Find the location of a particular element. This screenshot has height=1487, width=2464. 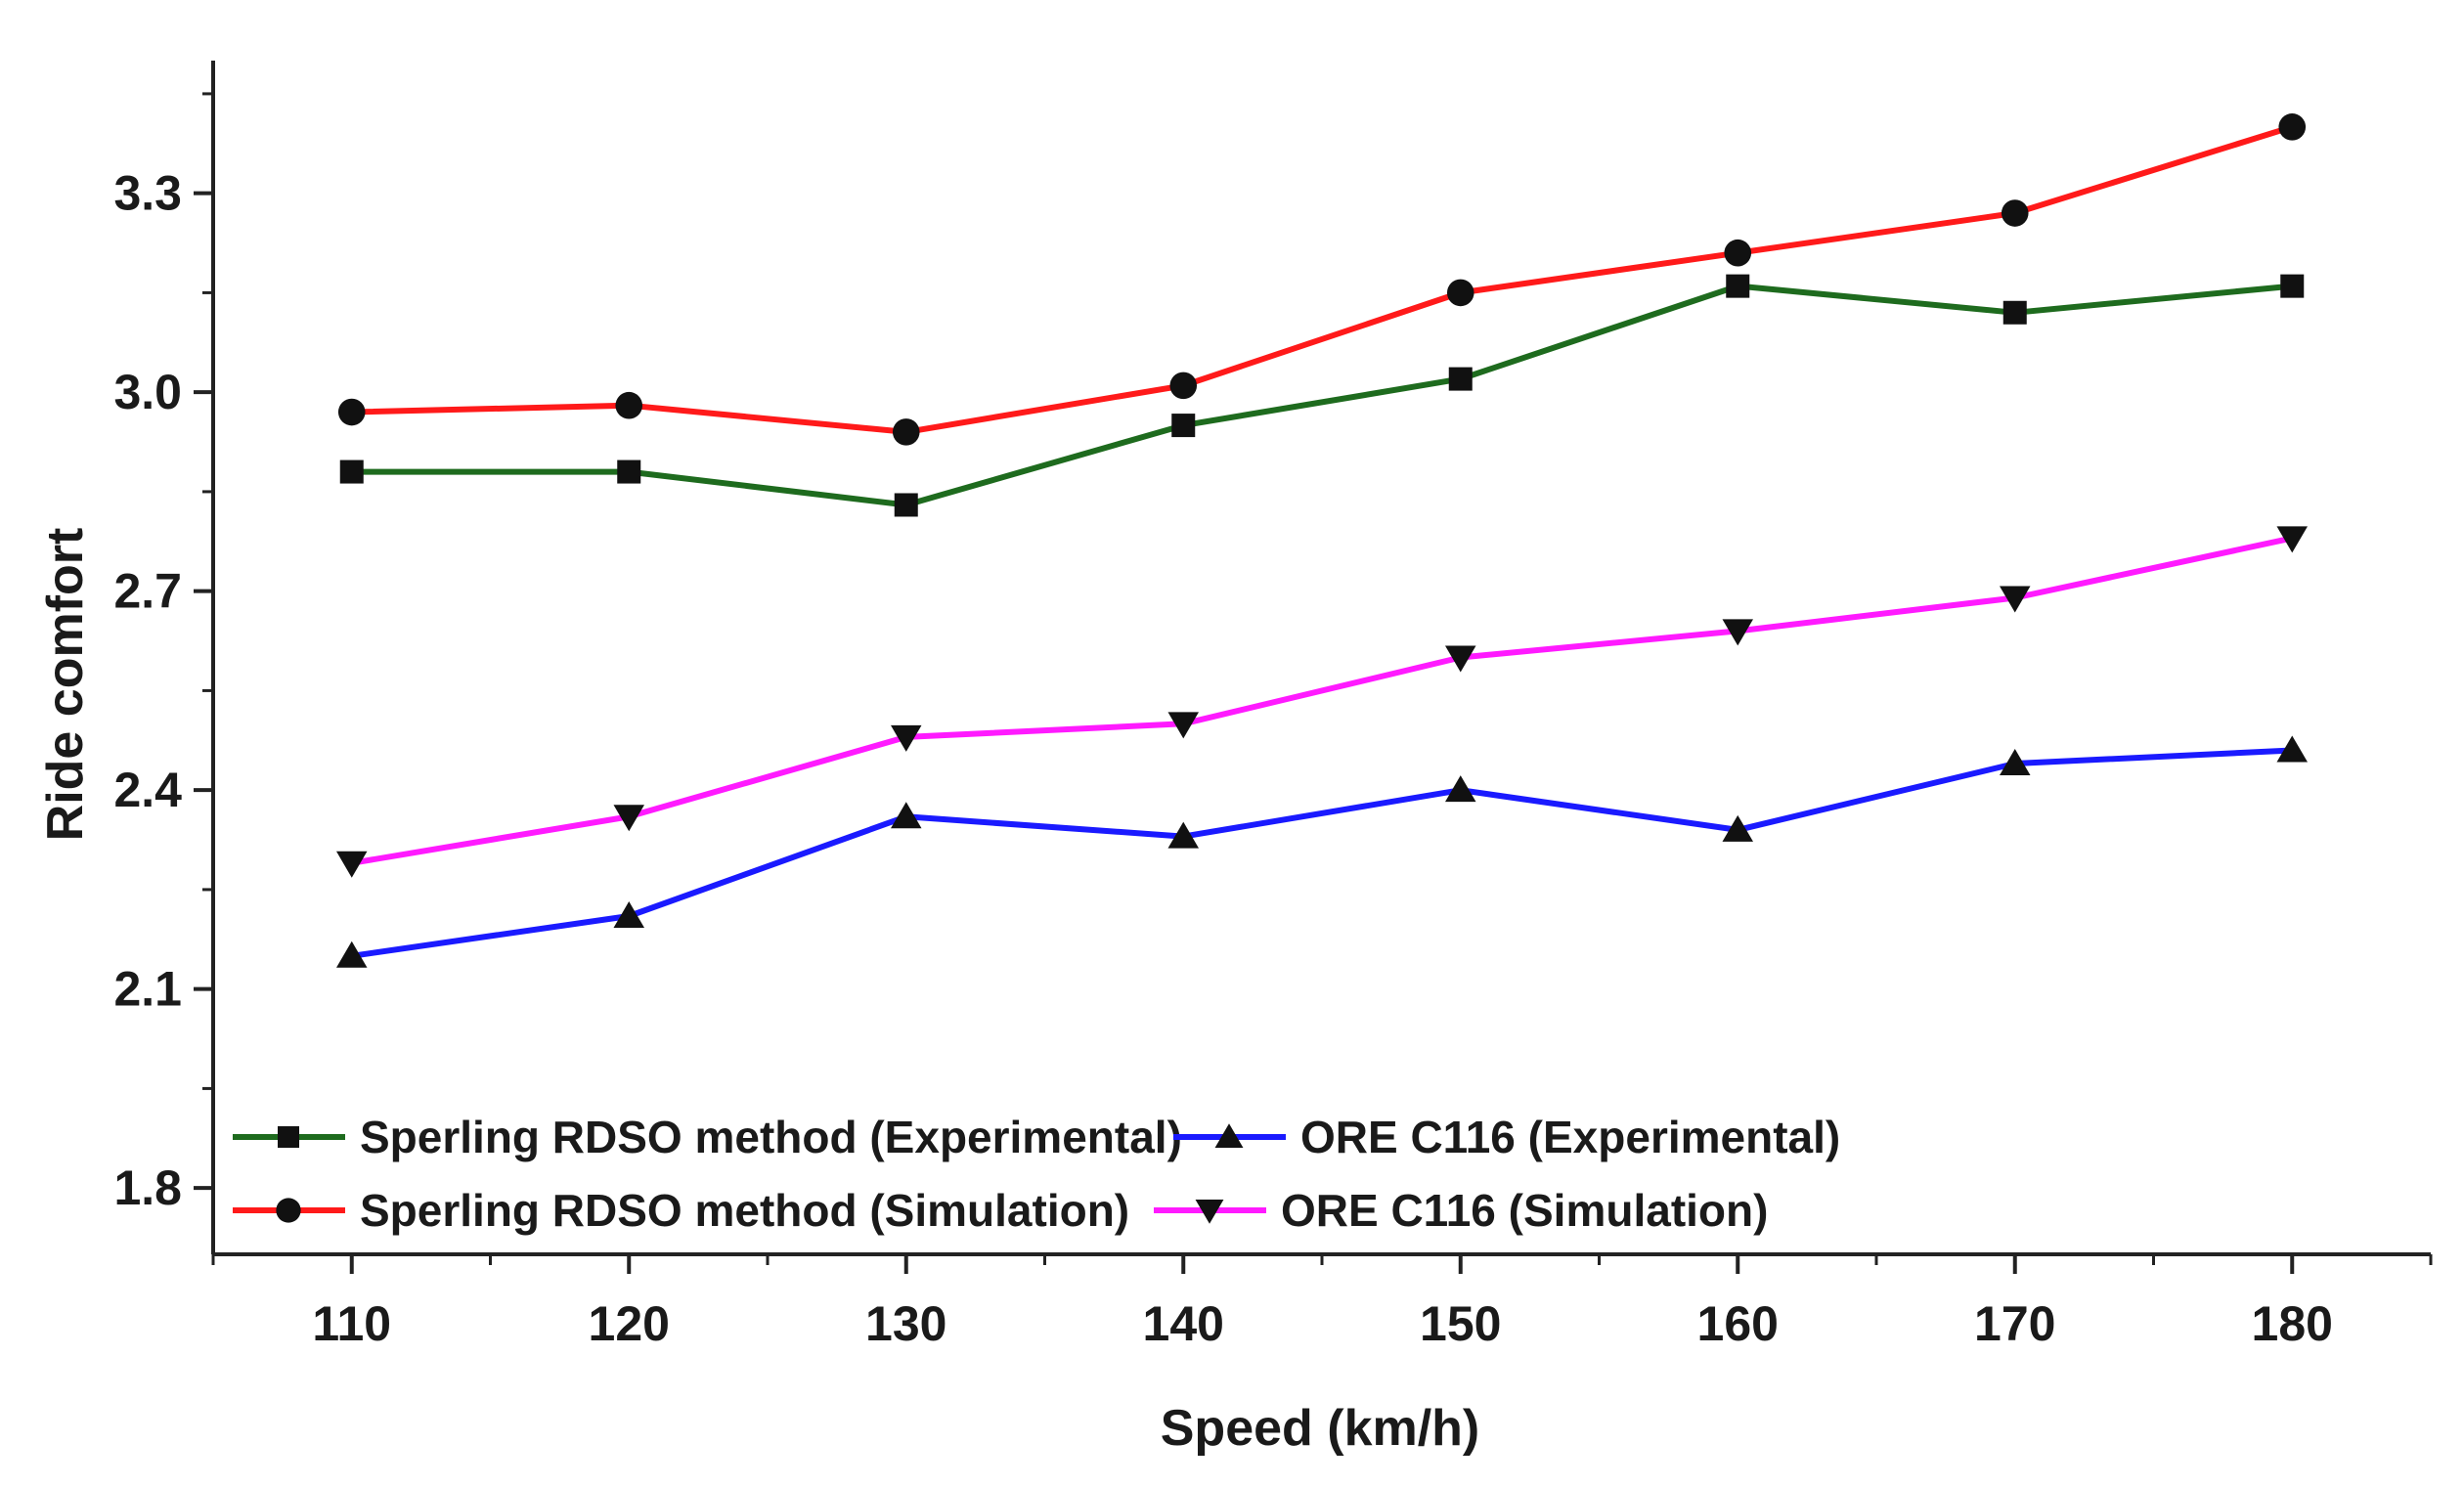

legend-item: ORE C116 (Simulation) is located at coordinates (1461, 1210).